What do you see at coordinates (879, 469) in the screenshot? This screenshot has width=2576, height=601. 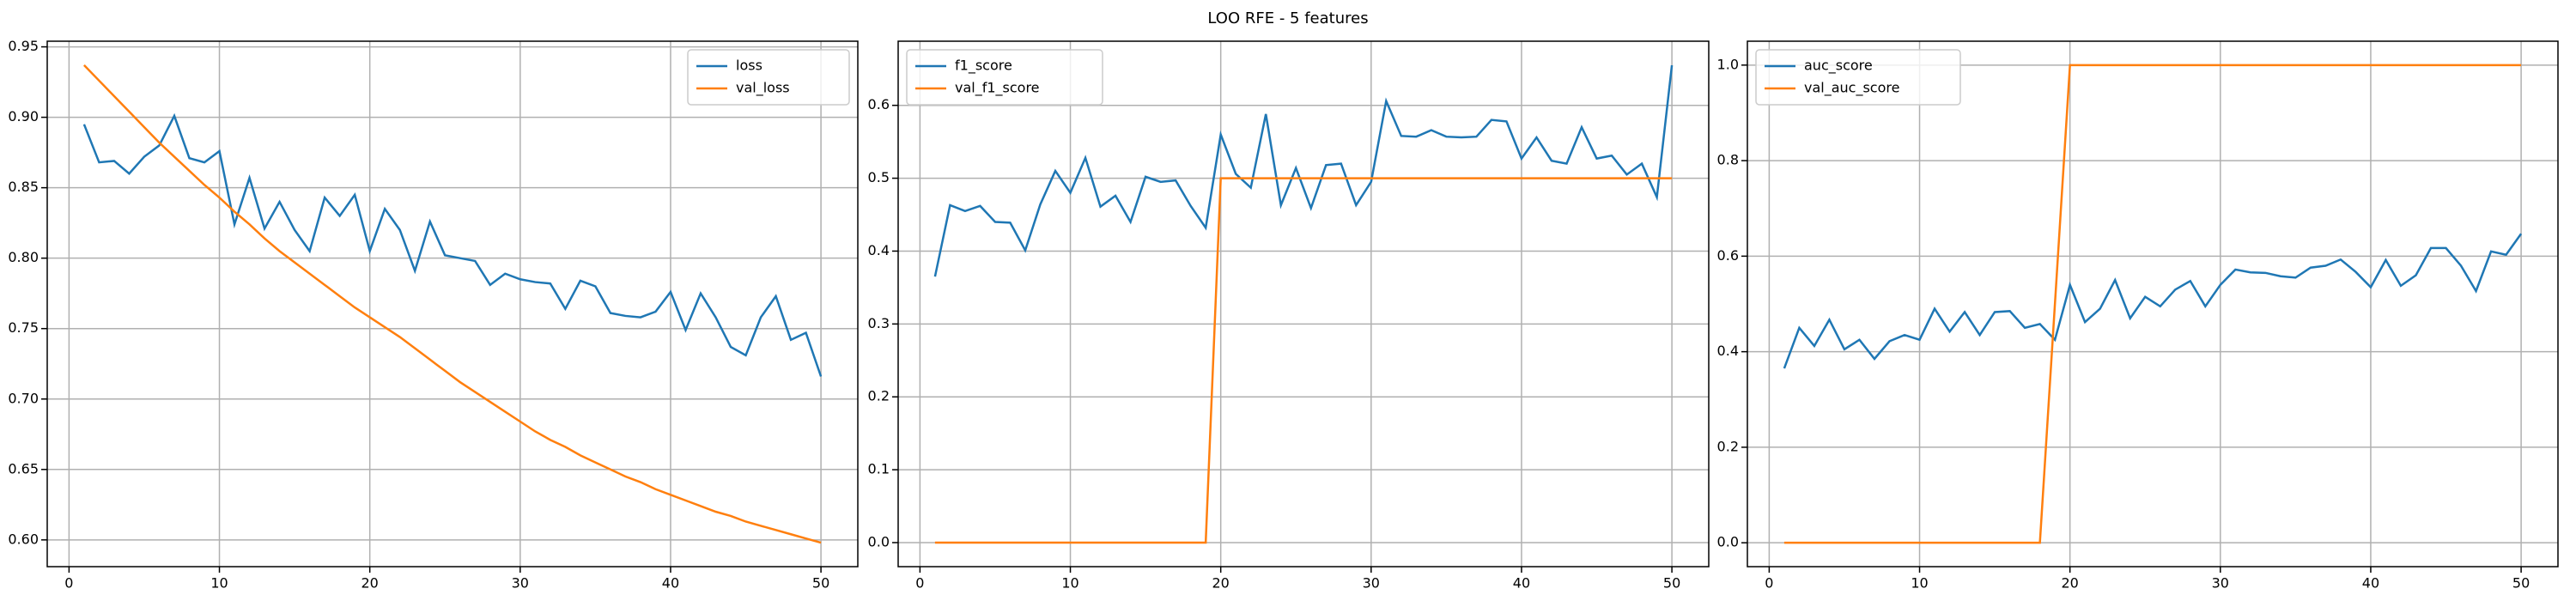 I see `y-tick-label: 0.1` at bounding box center [879, 469].